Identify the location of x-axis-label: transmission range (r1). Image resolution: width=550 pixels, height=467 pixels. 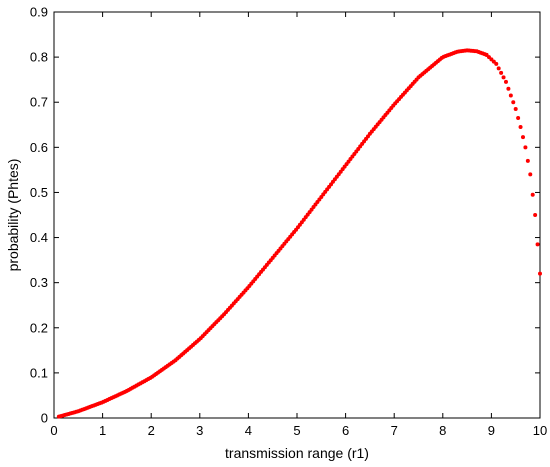
(297, 453).